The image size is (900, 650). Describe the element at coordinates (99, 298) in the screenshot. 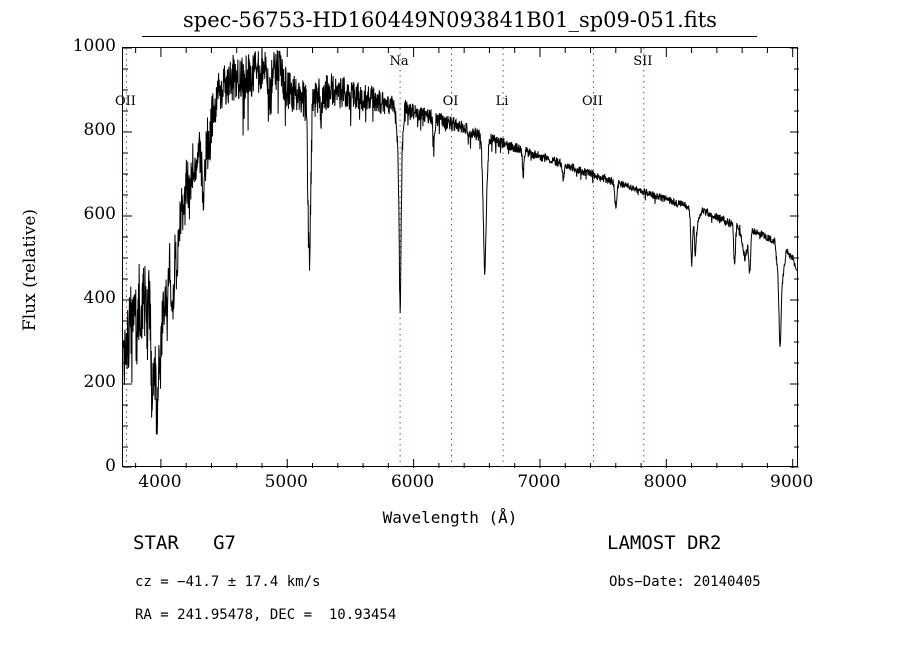

I see `y-tick-label: 400` at that location.